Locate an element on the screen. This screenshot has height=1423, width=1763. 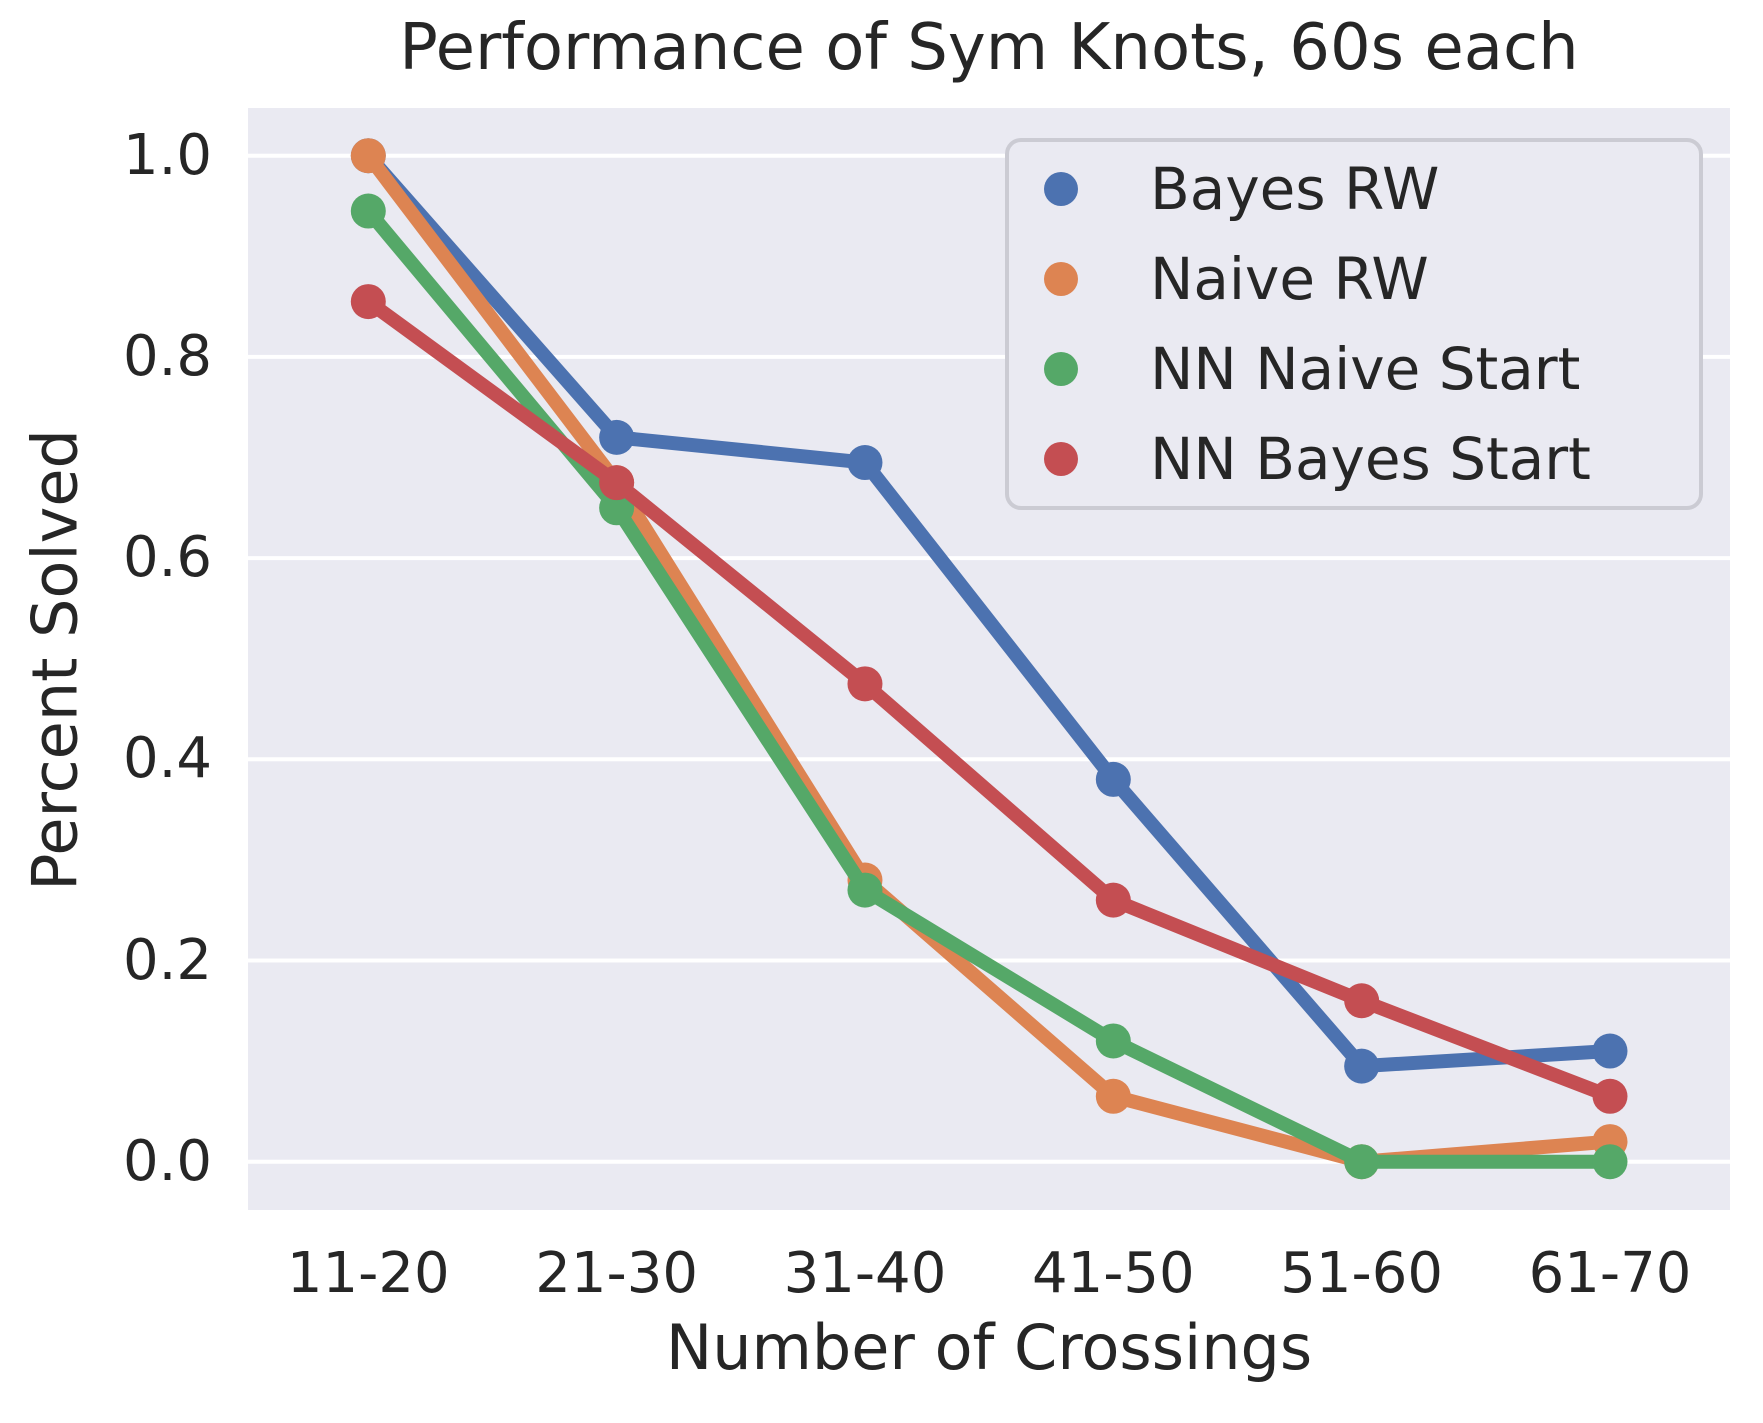
y-tick-label: 0.0 is located at coordinates (167, 1161).